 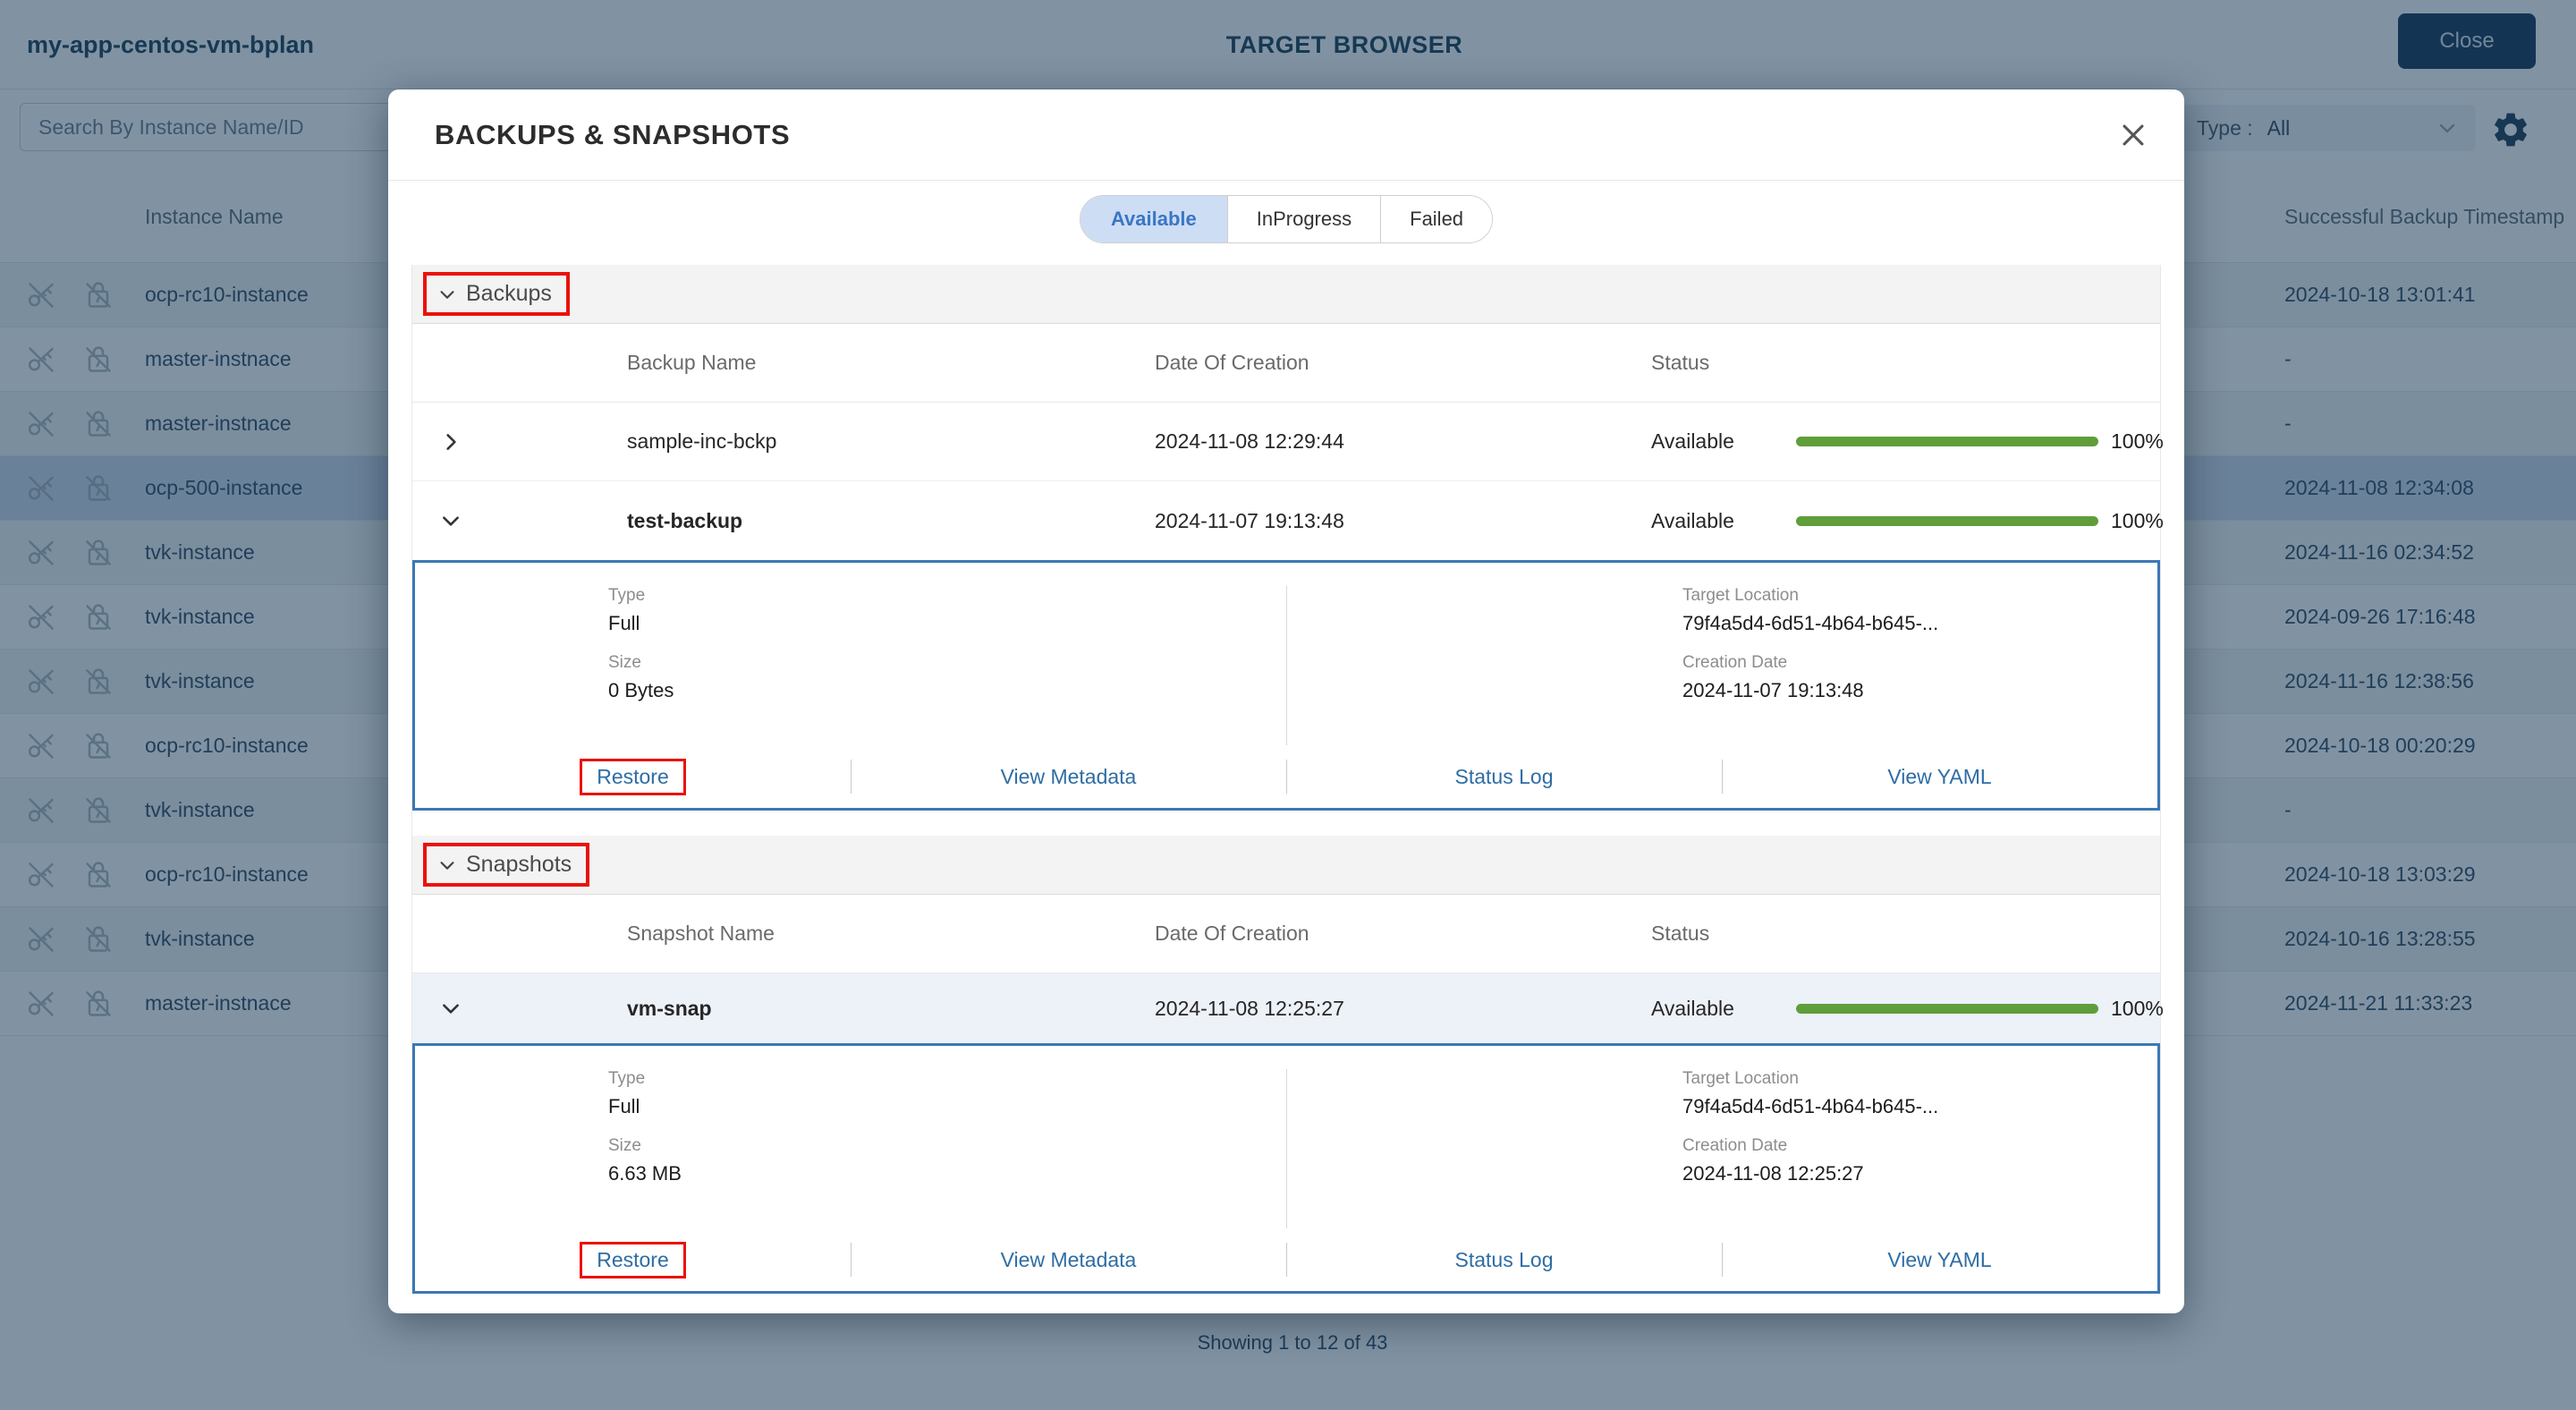 What do you see at coordinates (613, 134) in the screenshot?
I see `modal-title: BACKUPS & SNAPSHOTS` at bounding box center [613, 134].